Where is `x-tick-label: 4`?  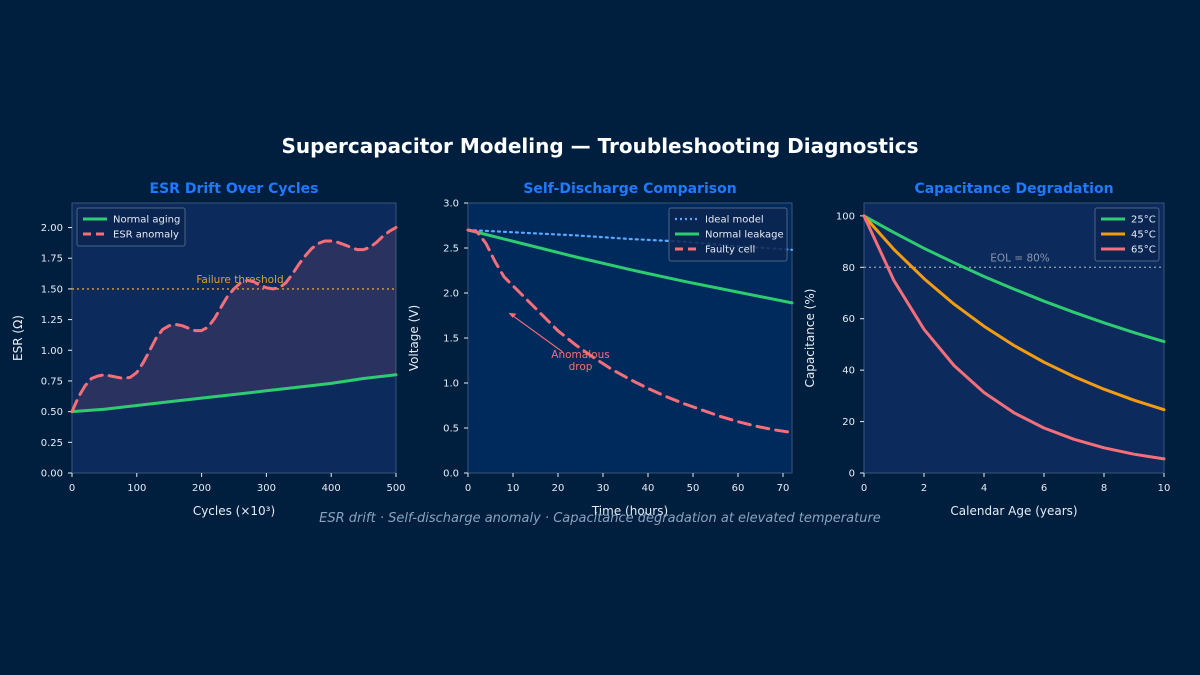 x-tick-label: 4 is located at coordinates (984, 488).